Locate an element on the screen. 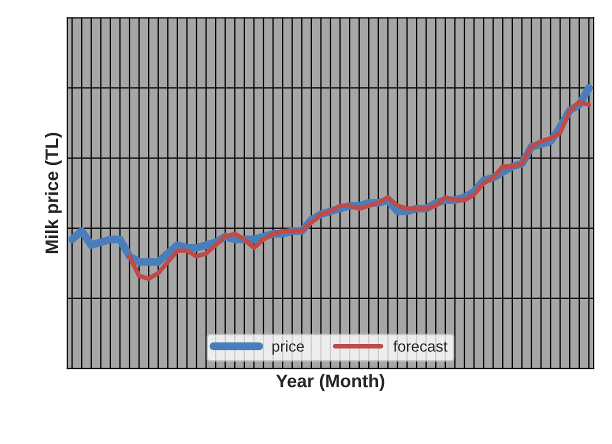 This screenshot has width=612, height=444. legend-label: price is located at coordinates (288, 347).